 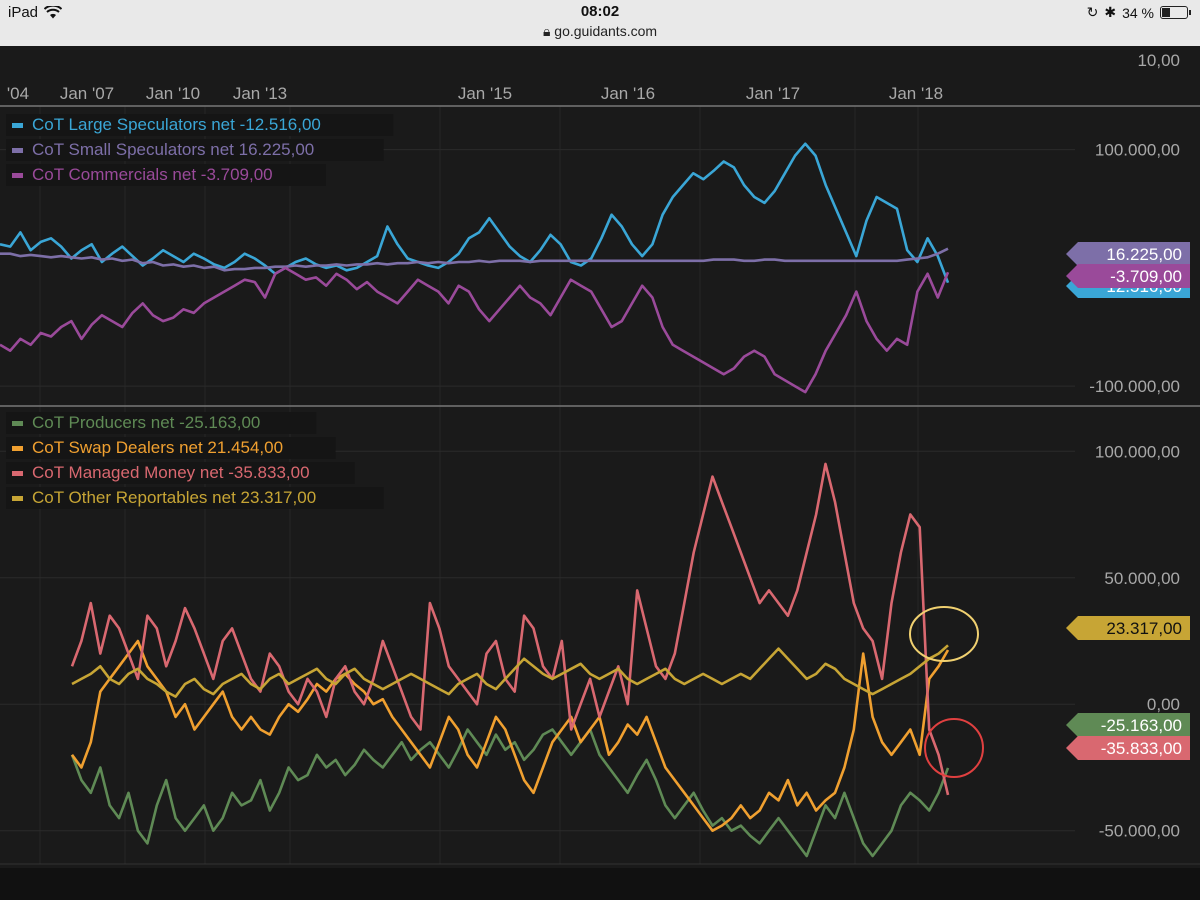 I want to click on url-text: go.guidants.com, so click(x=606, y=31).